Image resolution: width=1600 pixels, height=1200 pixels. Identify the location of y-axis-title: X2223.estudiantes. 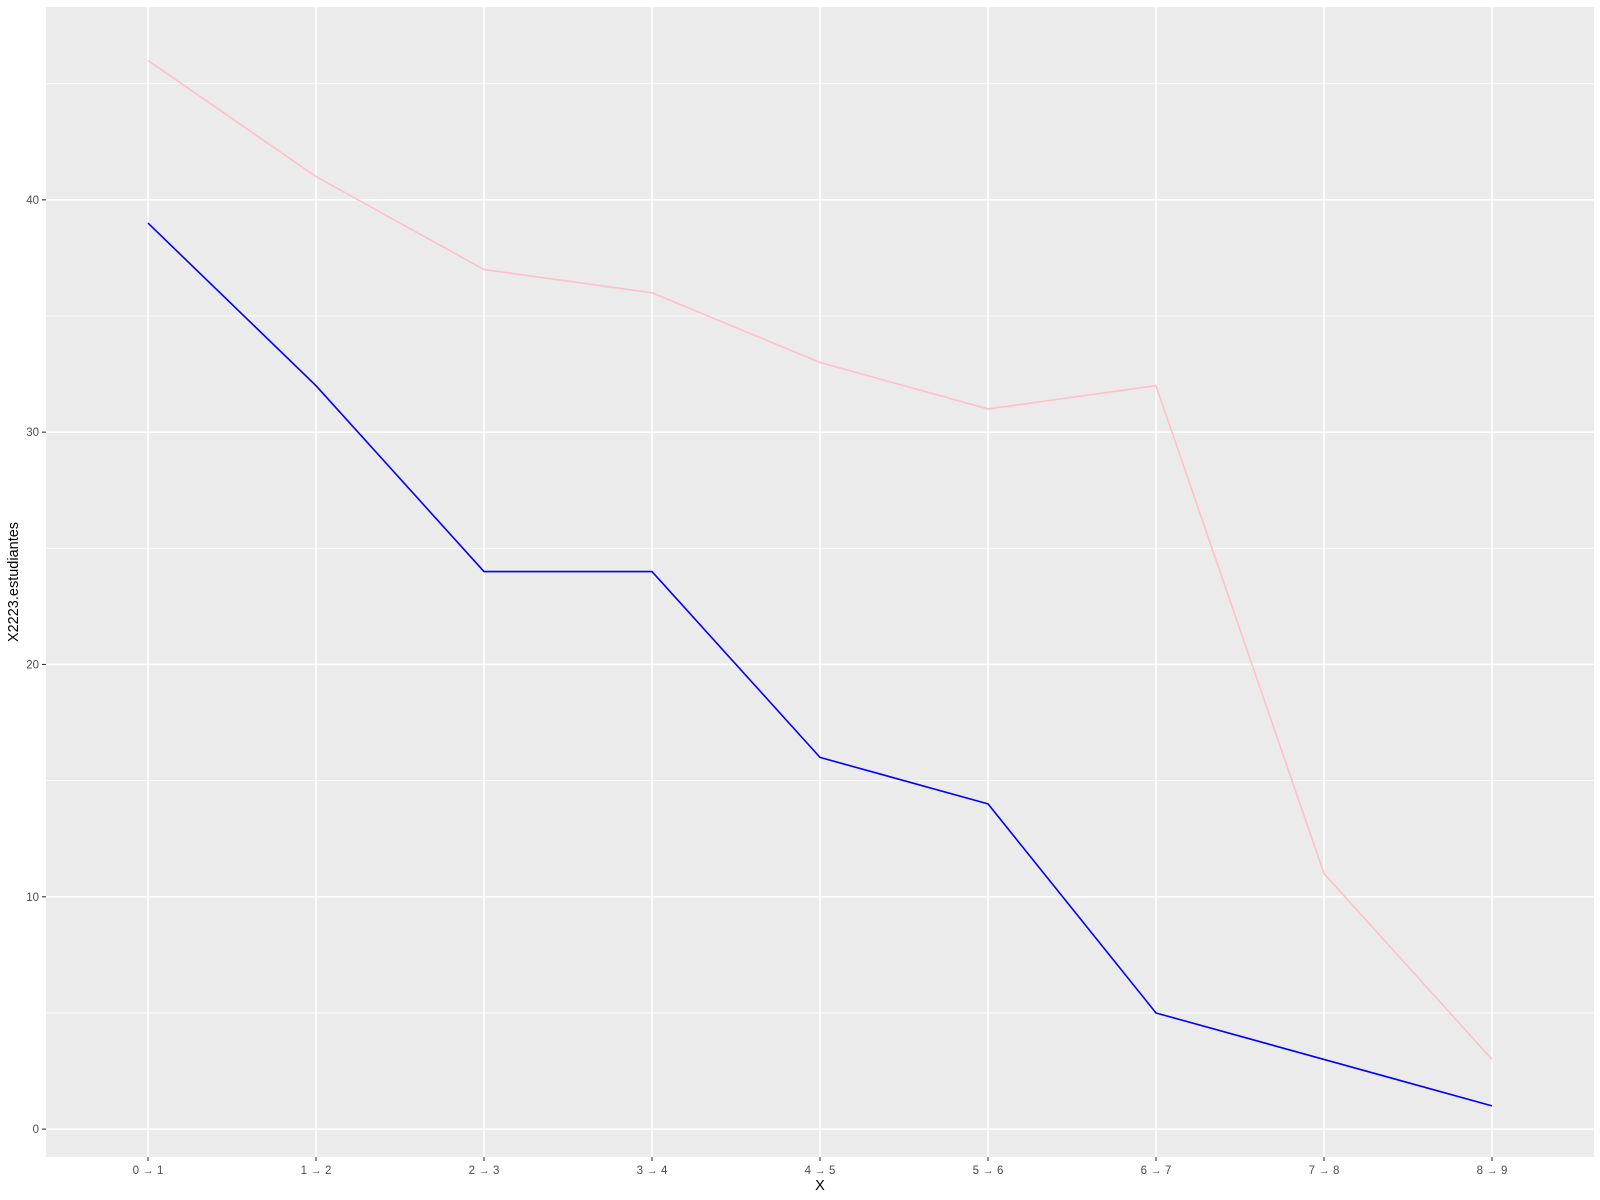
(14, 582).